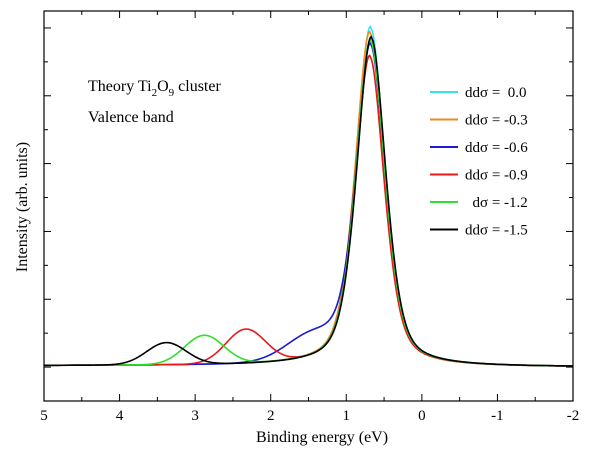 This screenshot has height=449, width=594. What do you see at coordinates (44, 416) in the screenshot?
I see `x-tick-label: 5` at bounding box center [44, 416].